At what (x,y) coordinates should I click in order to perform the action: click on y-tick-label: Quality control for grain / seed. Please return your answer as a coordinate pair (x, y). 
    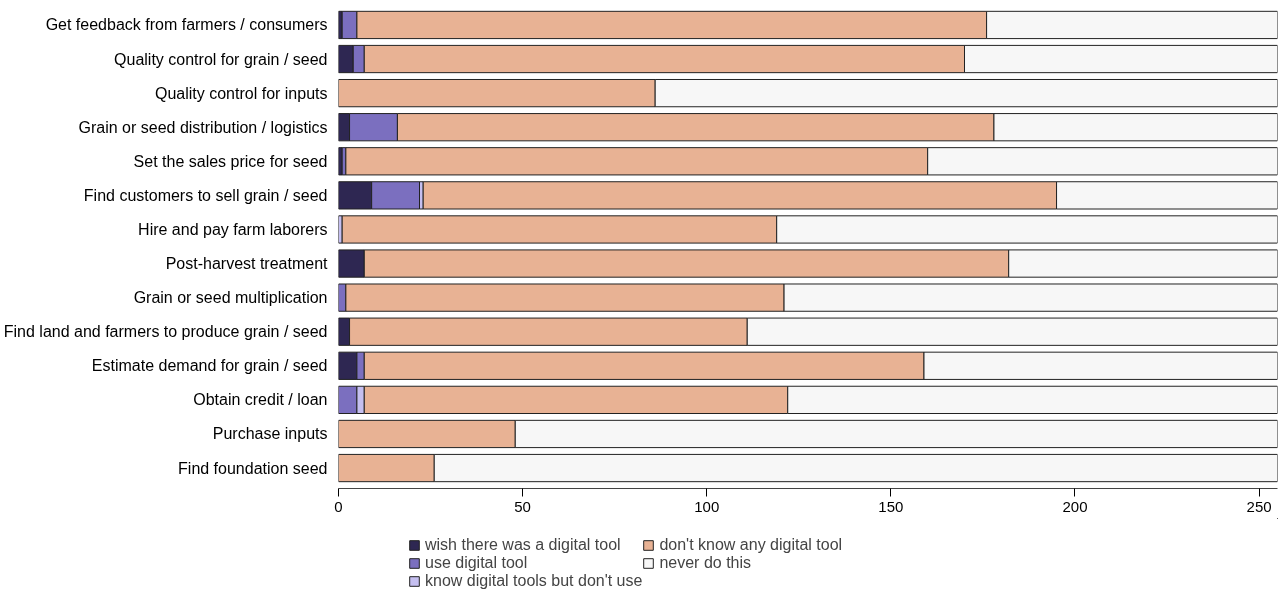
    Looking at the image, I should click on (221, 59).